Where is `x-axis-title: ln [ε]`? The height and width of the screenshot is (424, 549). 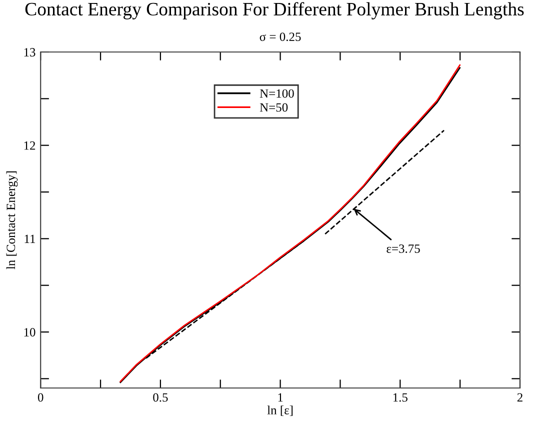
x-axis-title: ln [ε] is located at coordinates (280, 411).